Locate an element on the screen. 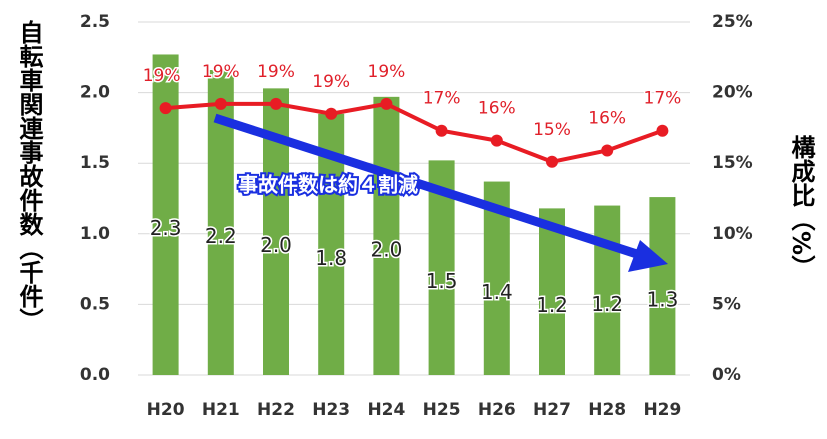 This screenshot has height=439, width=827. line is located at coordinates (414, 132).